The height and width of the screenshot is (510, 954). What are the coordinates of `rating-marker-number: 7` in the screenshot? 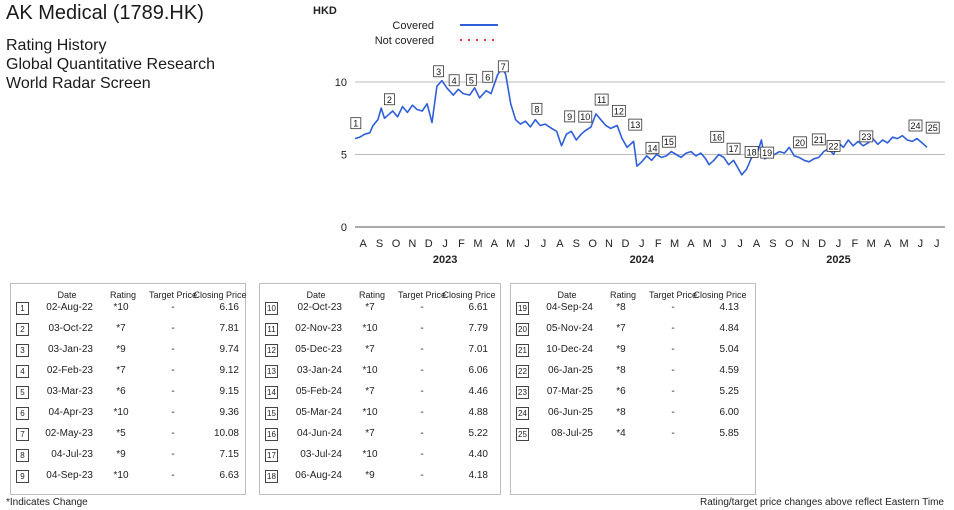 It's located at (503, 67).